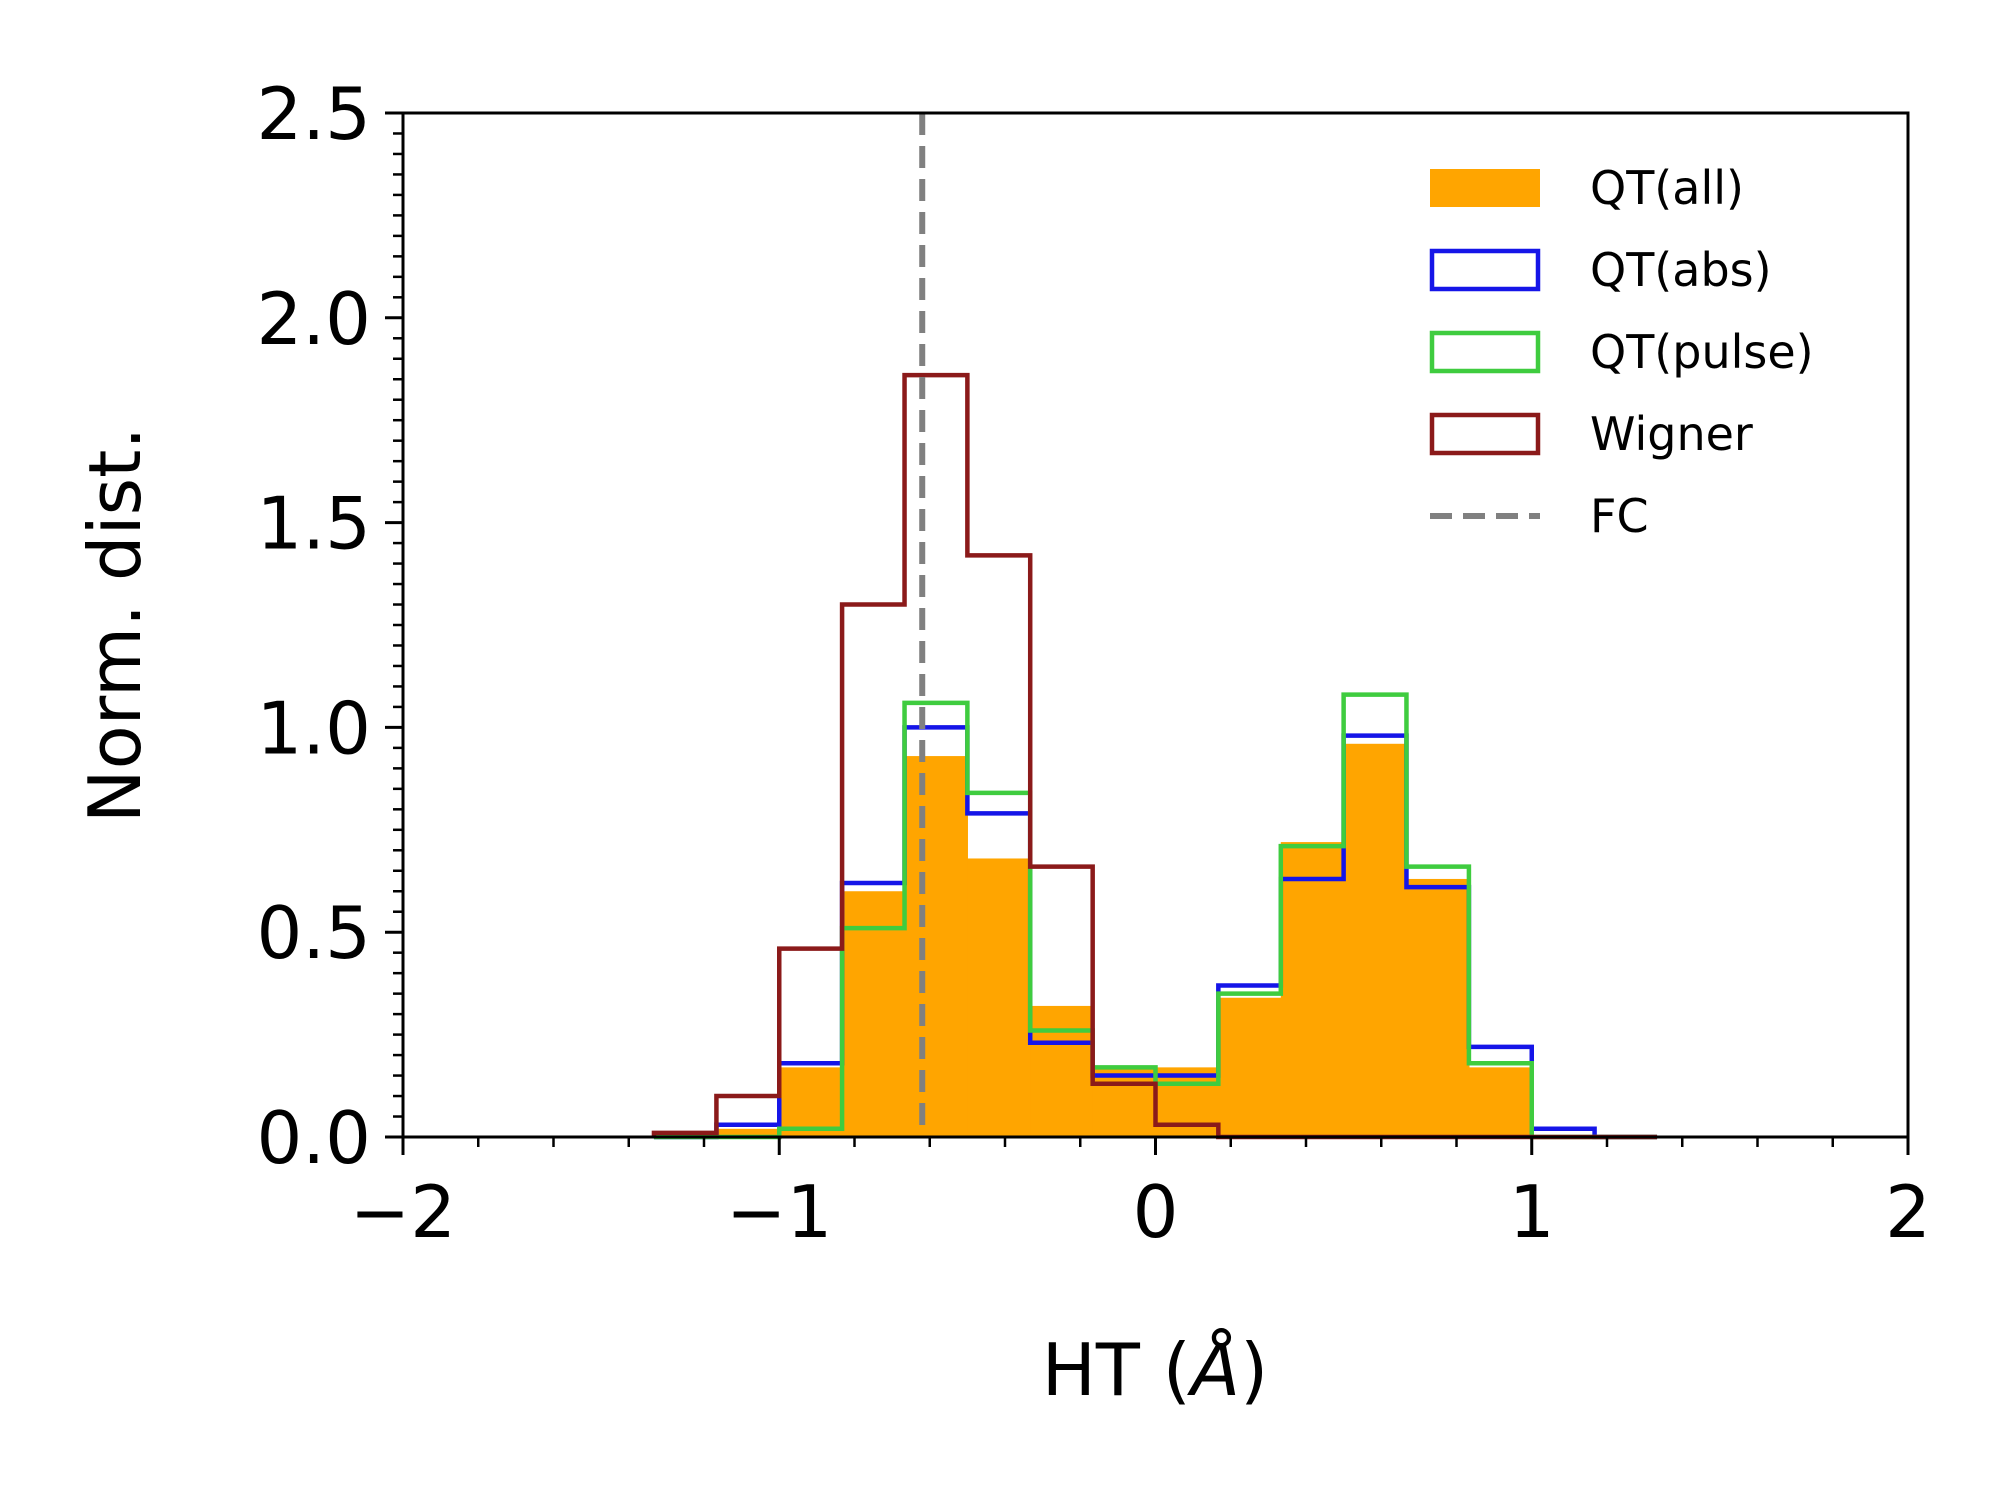 The height and width of the screenshot is (1500, 2000). I want to click on x-axis-label: HT (Å), so click(1155, 1370).